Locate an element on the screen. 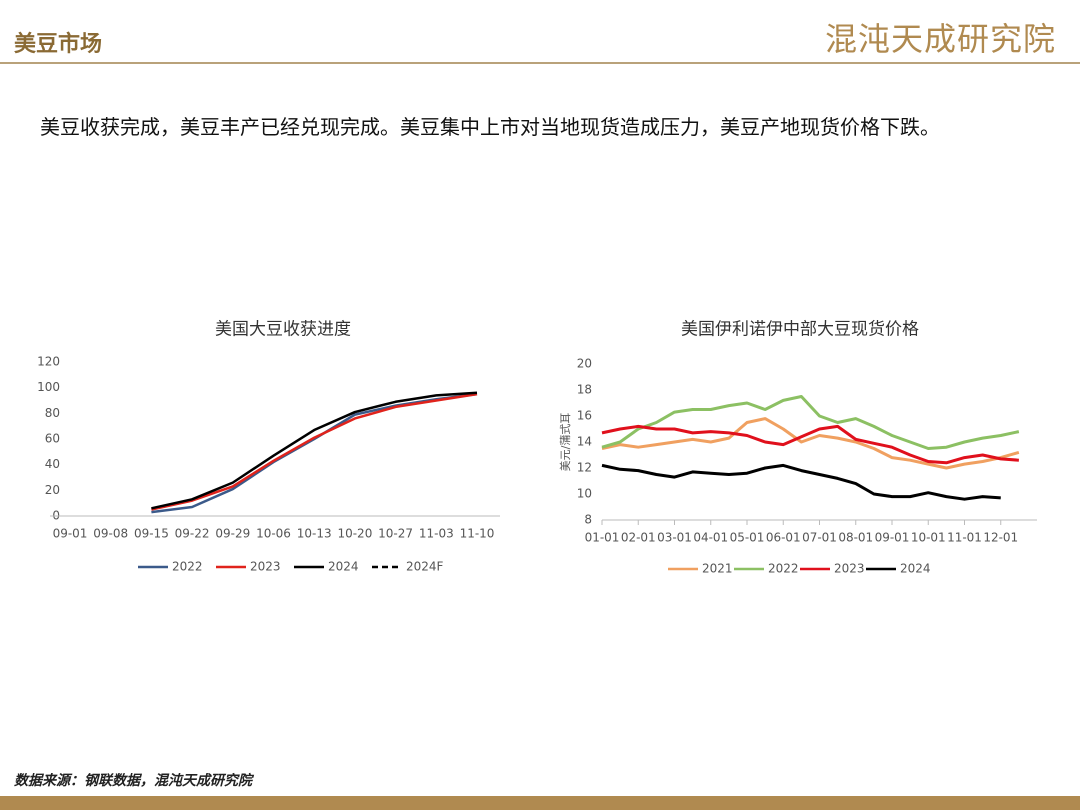  y-tick-label: 60 is located at coordinates (52, 439).